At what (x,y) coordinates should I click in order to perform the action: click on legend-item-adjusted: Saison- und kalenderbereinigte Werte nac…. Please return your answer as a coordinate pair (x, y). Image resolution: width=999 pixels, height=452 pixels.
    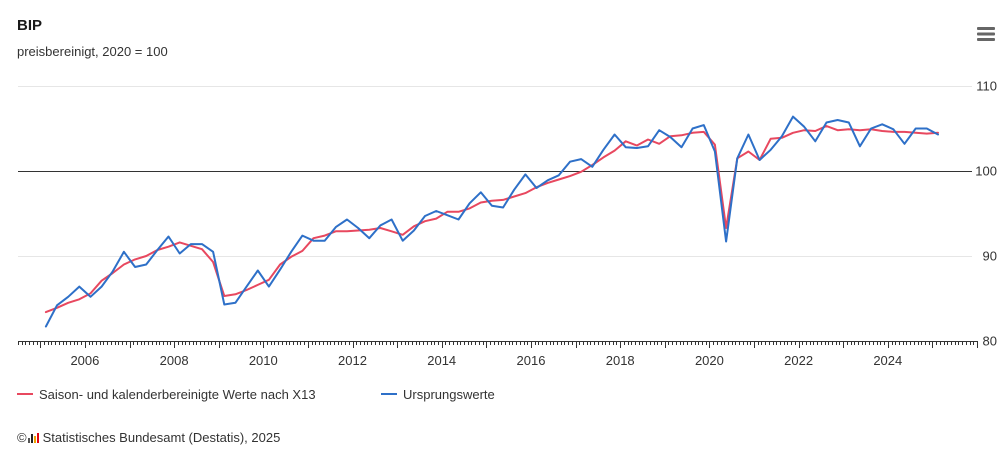
    Looking at the image, I should click on (166, 394).